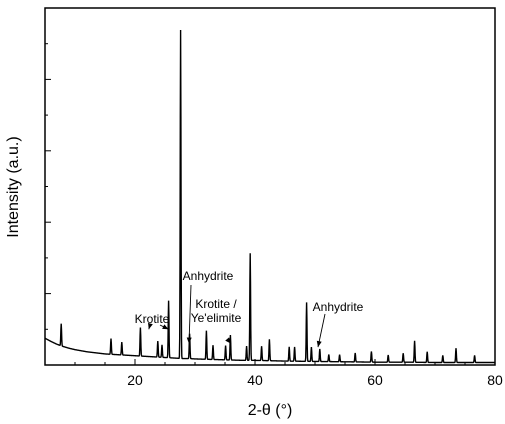  Describe the element at coordinates (375, 380) in the screenshot. I see `x-tick-label: 60` at that location.